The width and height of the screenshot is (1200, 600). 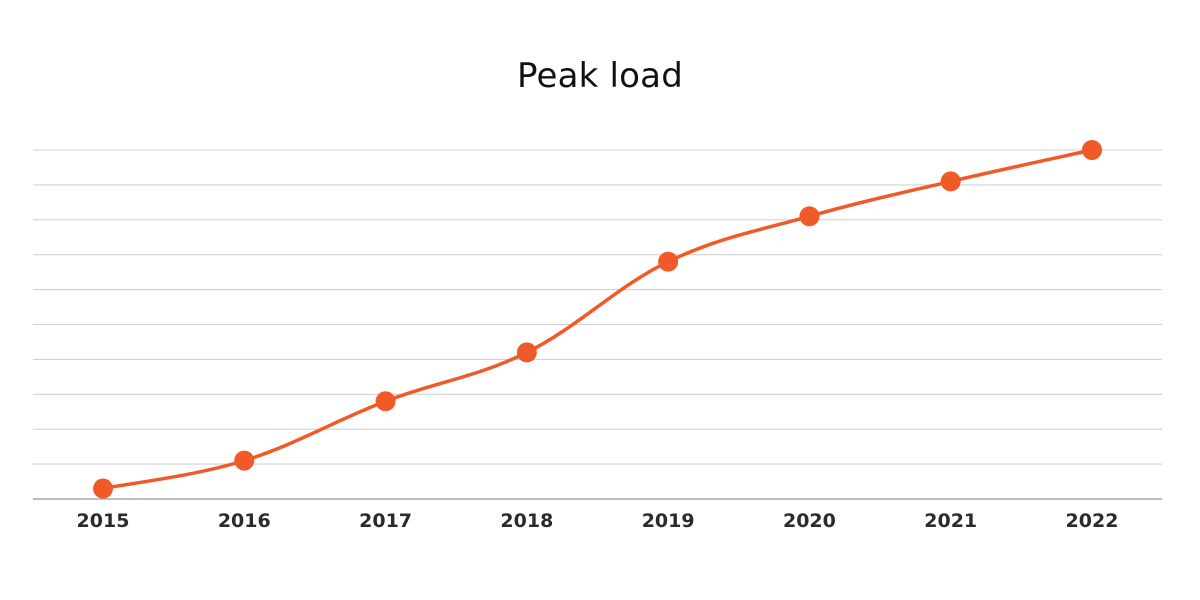 I want to click on chart-title: Peak load, so click(x=599, y=76).